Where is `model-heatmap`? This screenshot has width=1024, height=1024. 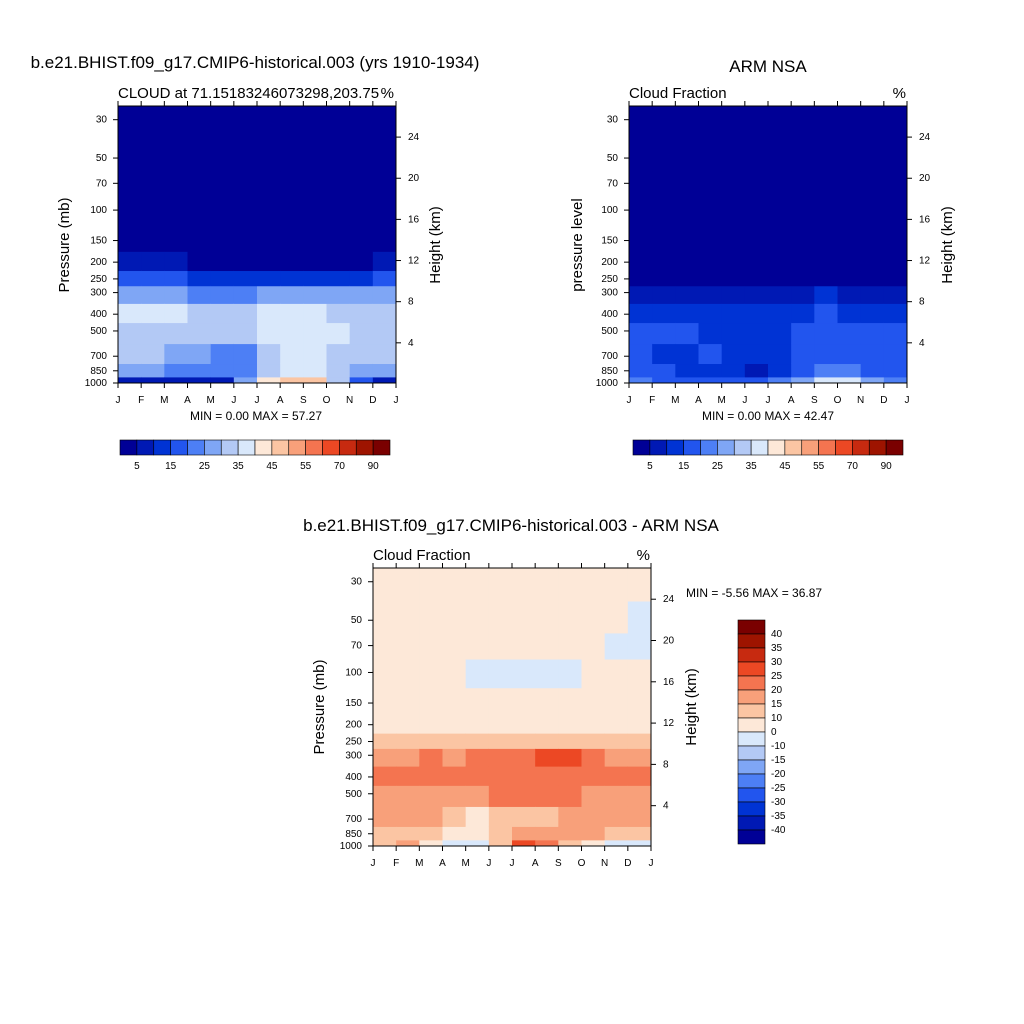 model-heatmap is located at coordinates (257, 245).